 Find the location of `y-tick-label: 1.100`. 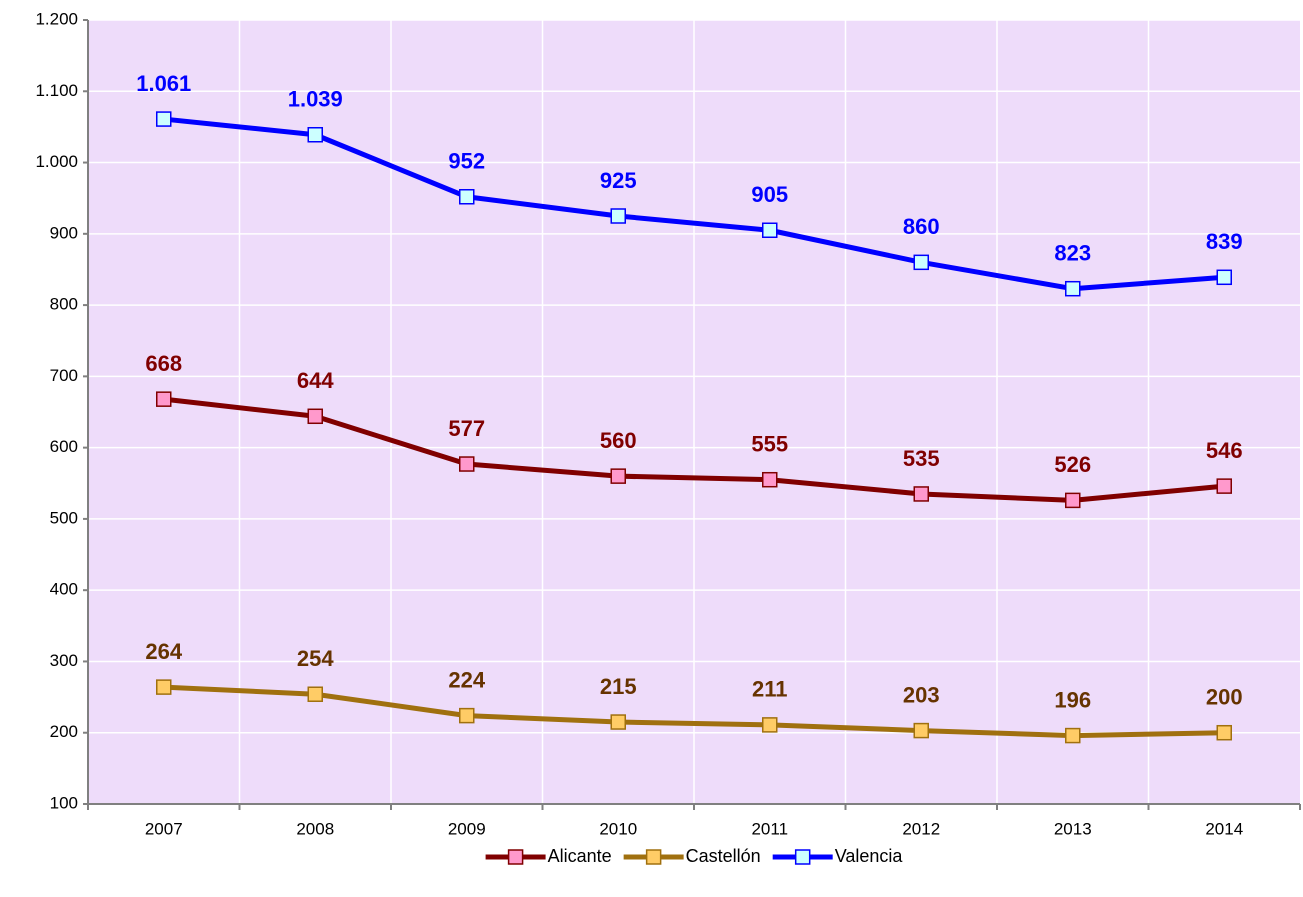

y-tick-label: 1.100 is located at coordinates (56, 90).